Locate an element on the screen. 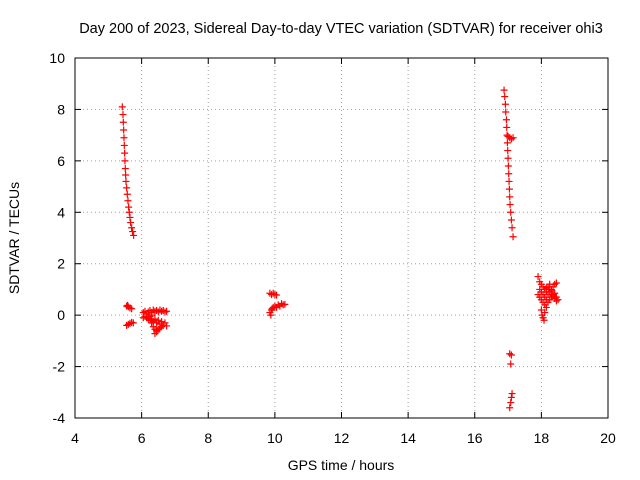 Image resolution: width=640 pixels, height=480 pixels. y-tick-label: 8 is located at coordinates (61, 109).